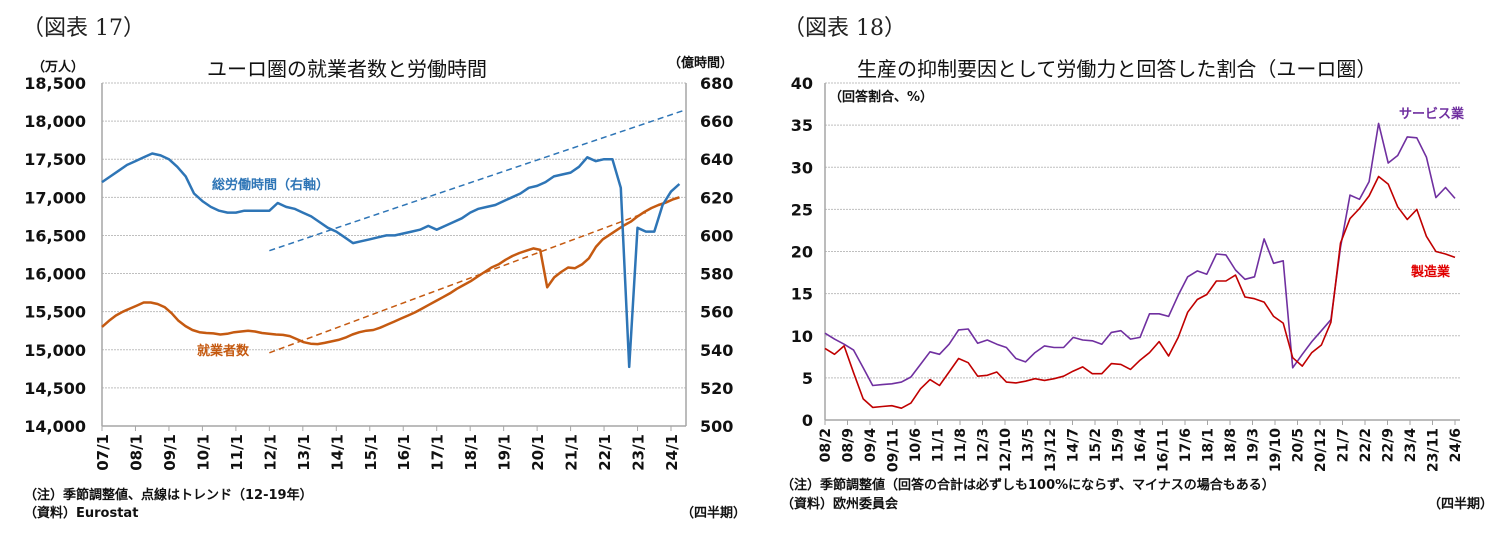  What do you see at coordinates (605, 452) in the screenshot?
I see `x-tick-label: 22/1` at bounding box center [605, 452].